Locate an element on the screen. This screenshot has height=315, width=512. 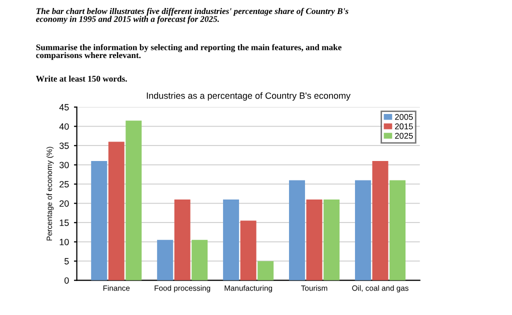
y-tick-label: 40 is located at coordinates (64, 126).